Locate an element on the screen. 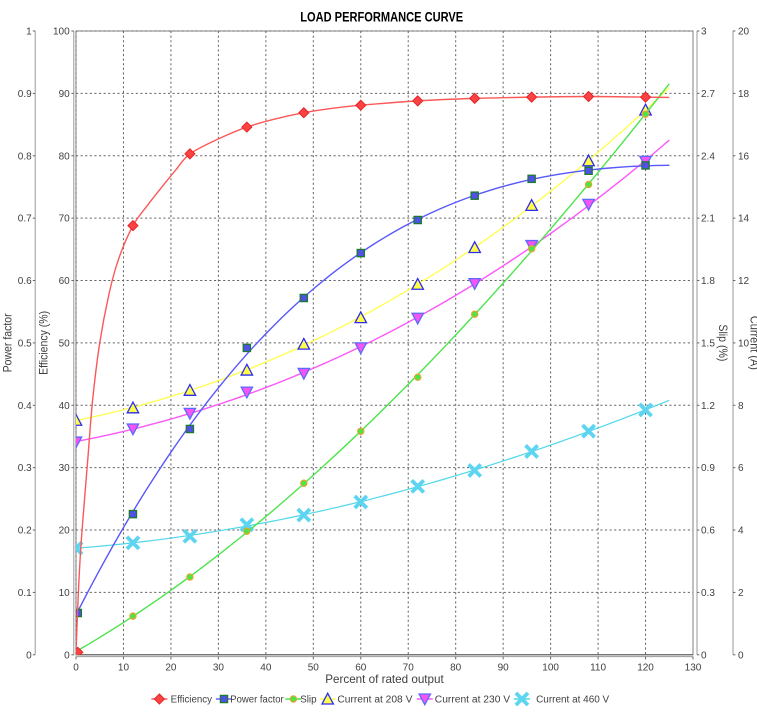  svg-text: 18 is located at coordinates (744, 94).